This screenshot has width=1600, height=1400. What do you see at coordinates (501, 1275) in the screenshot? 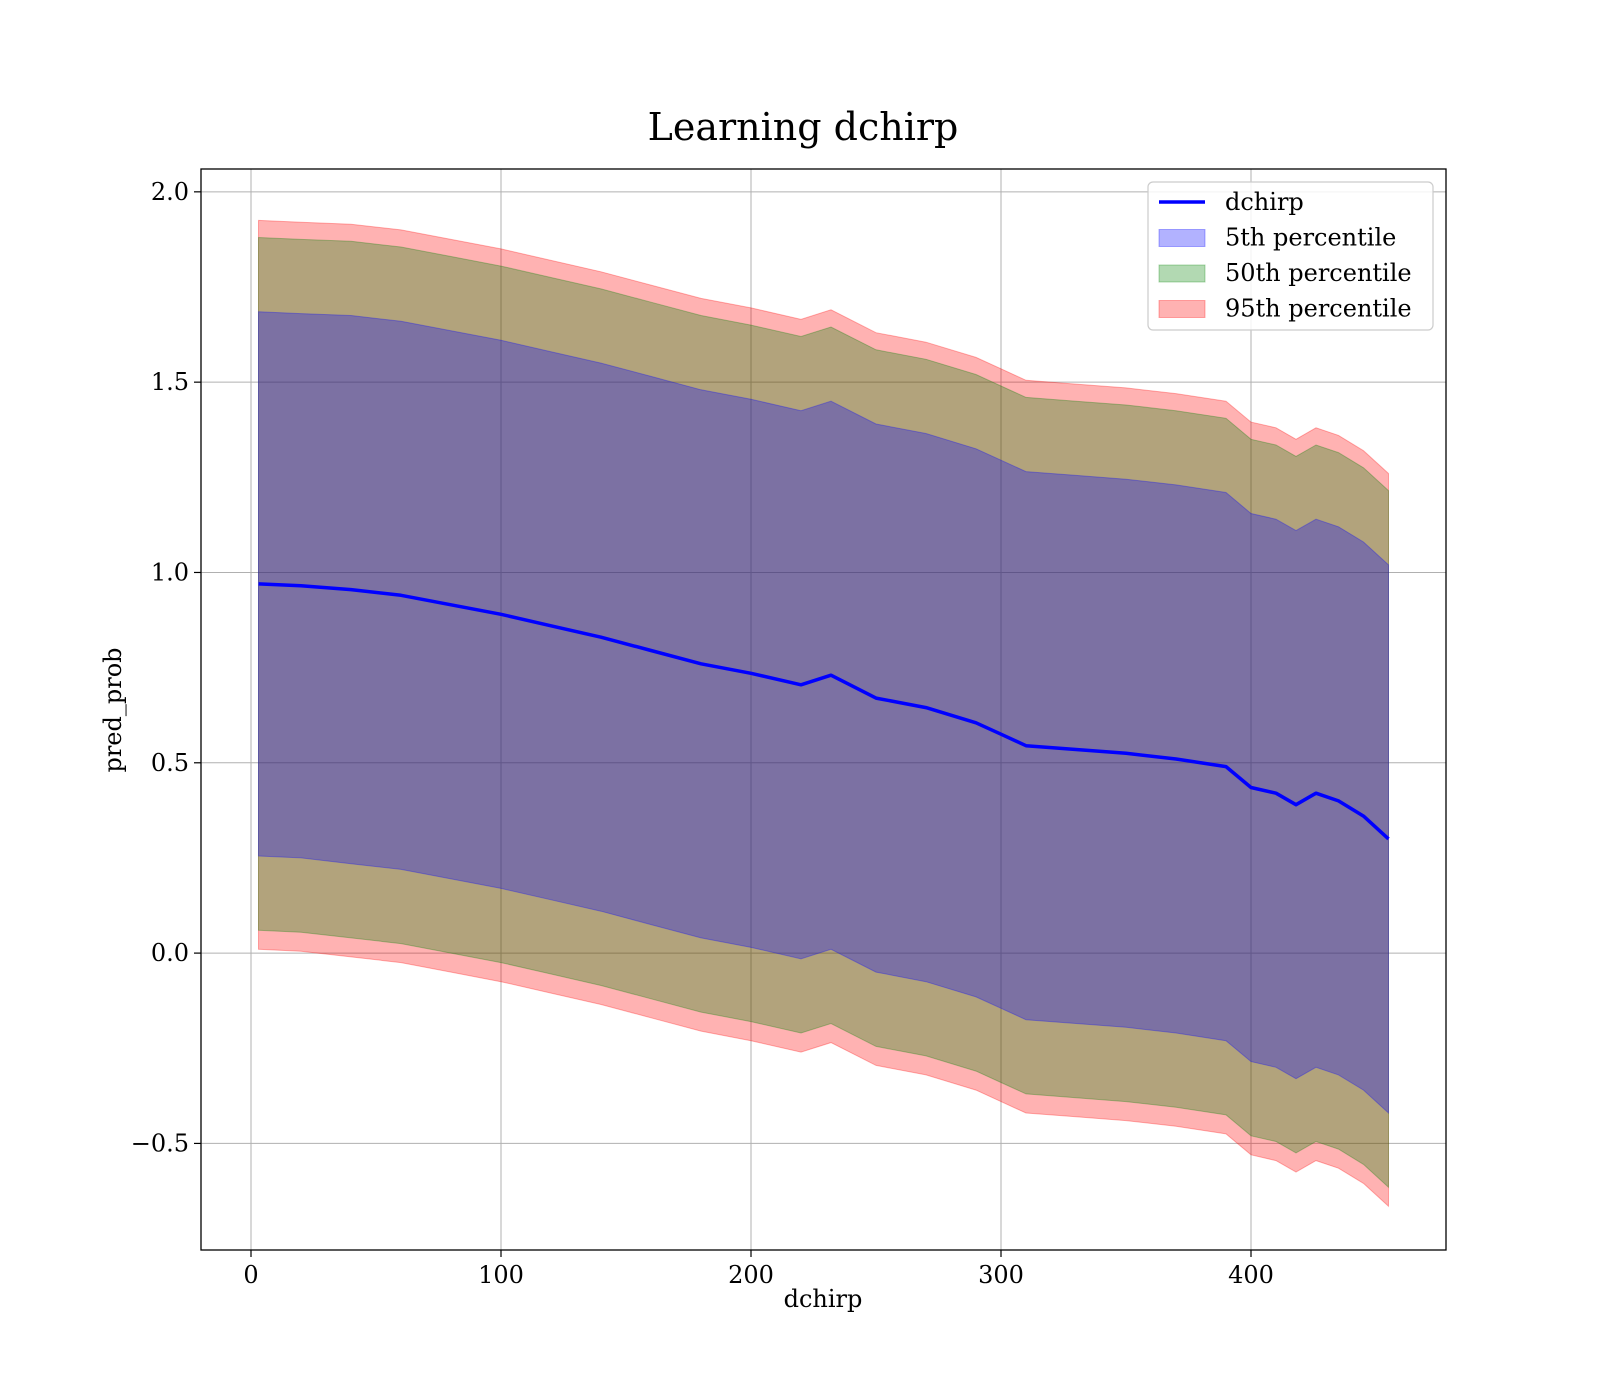
I see `x-tick-label: 100` at bounding box center [501, 1275].